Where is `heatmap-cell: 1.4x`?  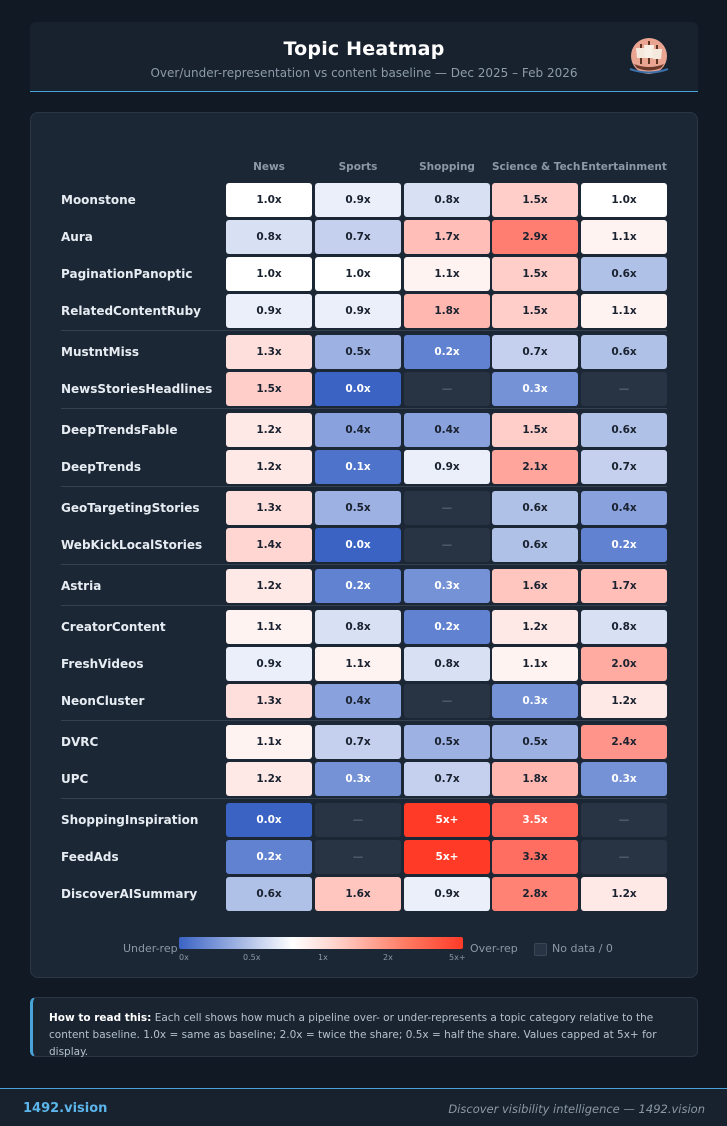
heatmap-cell: 1.4x is located at coordinates (269, 545).